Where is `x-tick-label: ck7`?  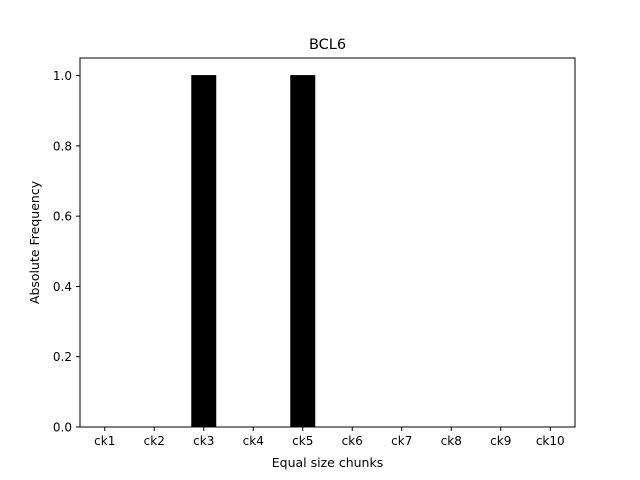 x-tick-label: ck7 is located at coordinates (401, 441).